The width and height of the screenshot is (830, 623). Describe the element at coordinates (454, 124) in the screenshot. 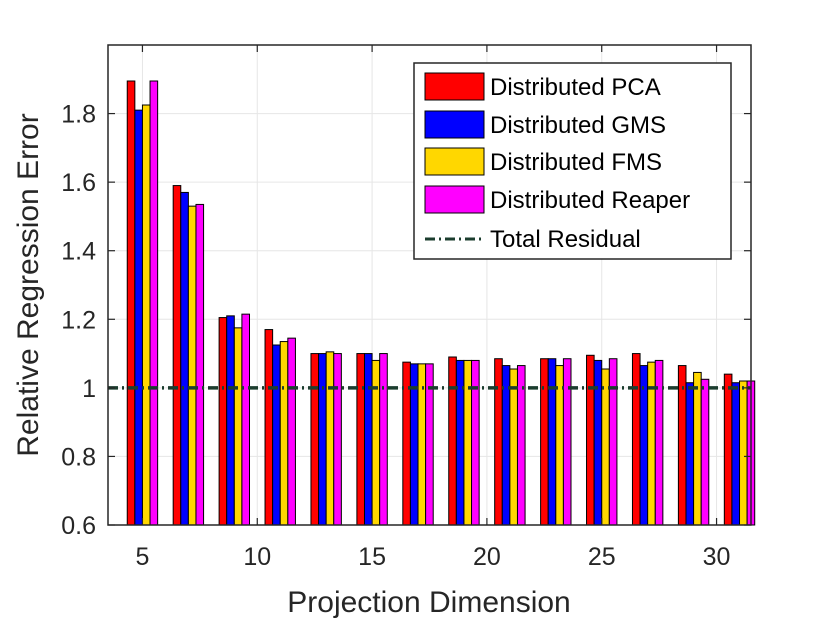

I see `legend-swatch-distributed-gms` at that location.